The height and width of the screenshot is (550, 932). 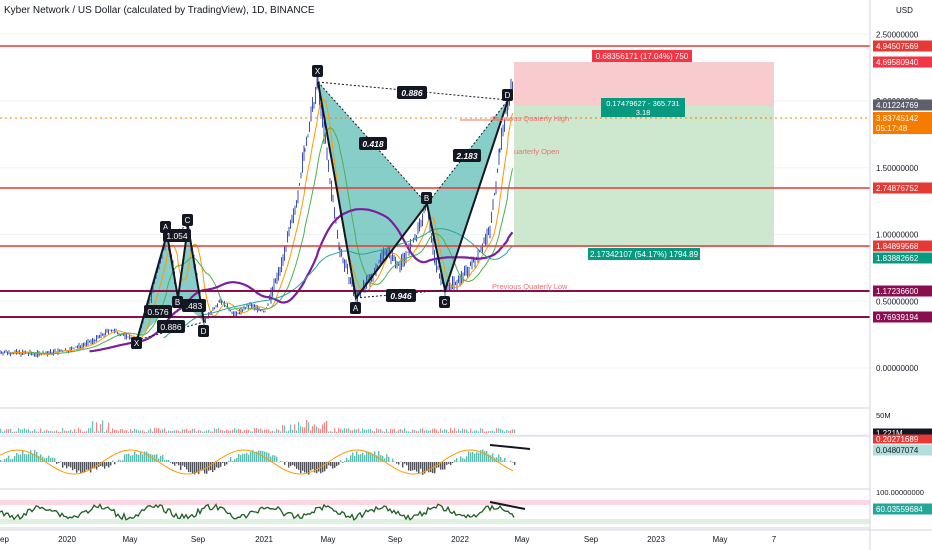 I want to click on svg-text: 0.418, so click(x=373, y=144).